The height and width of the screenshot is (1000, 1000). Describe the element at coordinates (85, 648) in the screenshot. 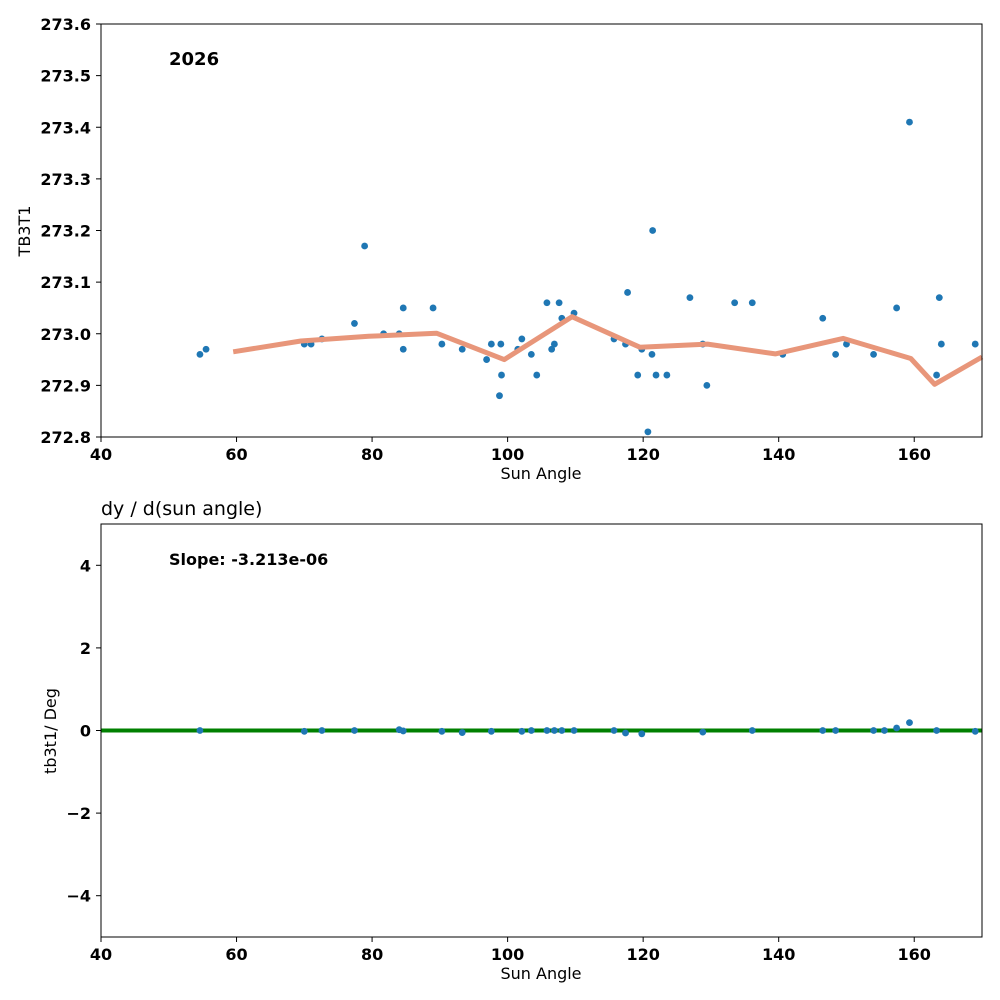

I see `bottom-y-tick-label: 2` at that location.